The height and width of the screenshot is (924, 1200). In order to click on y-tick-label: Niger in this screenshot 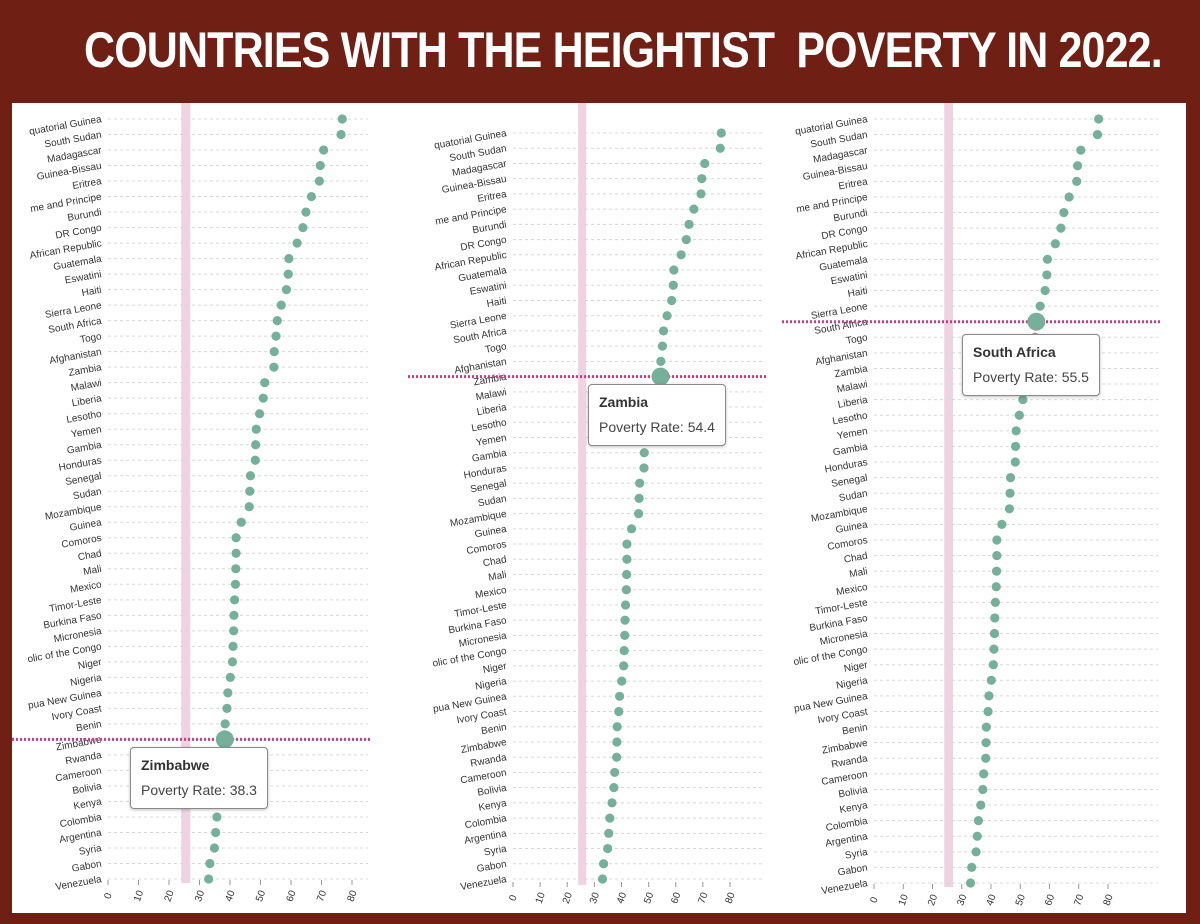, I will do `click(856, 667)`.